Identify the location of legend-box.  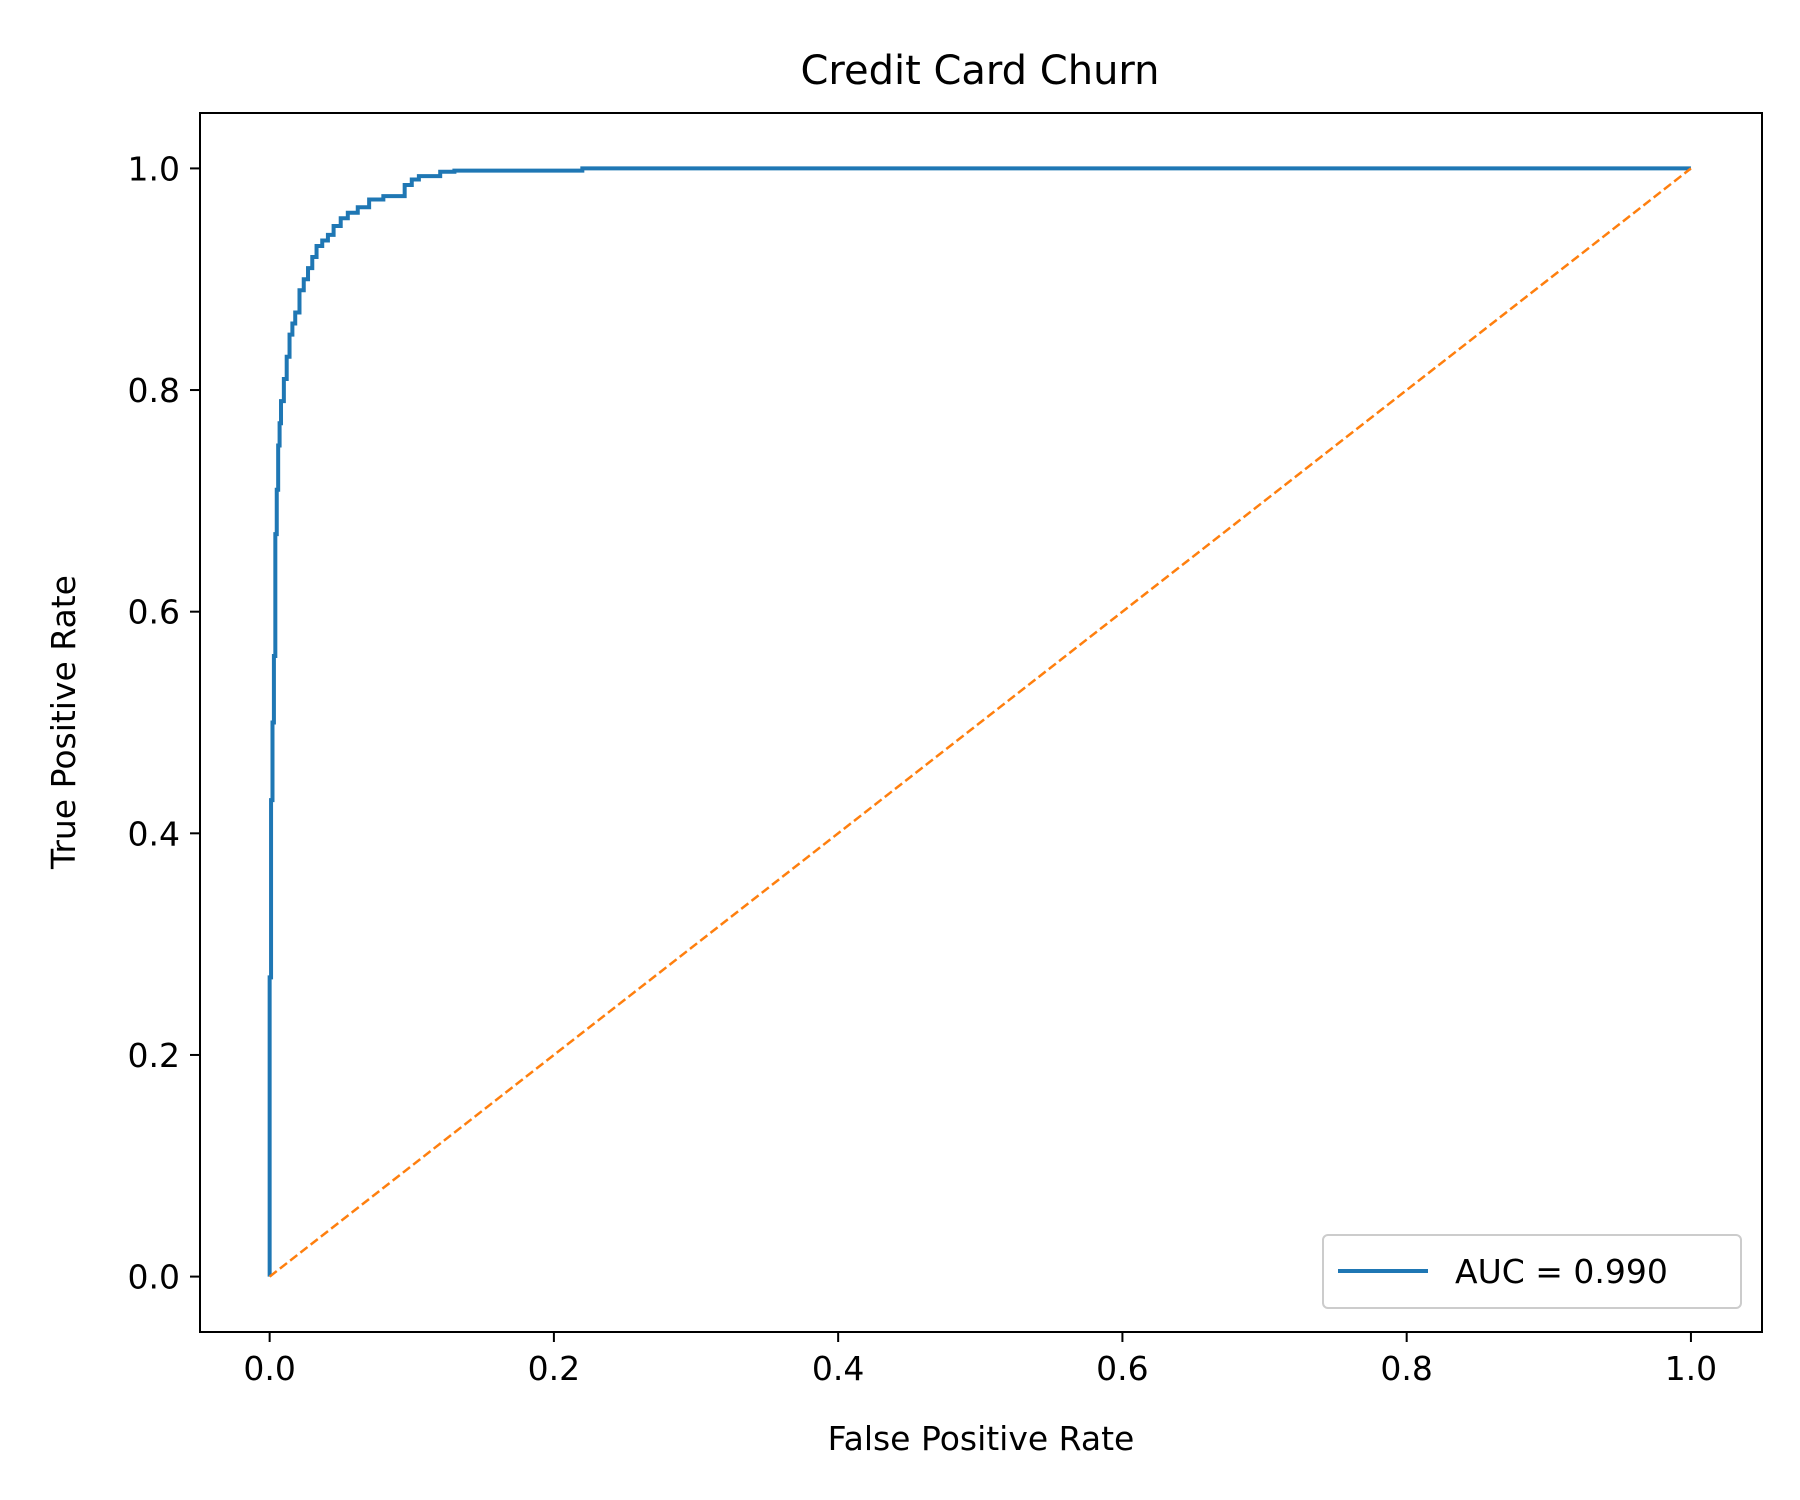
(1532, 1271).